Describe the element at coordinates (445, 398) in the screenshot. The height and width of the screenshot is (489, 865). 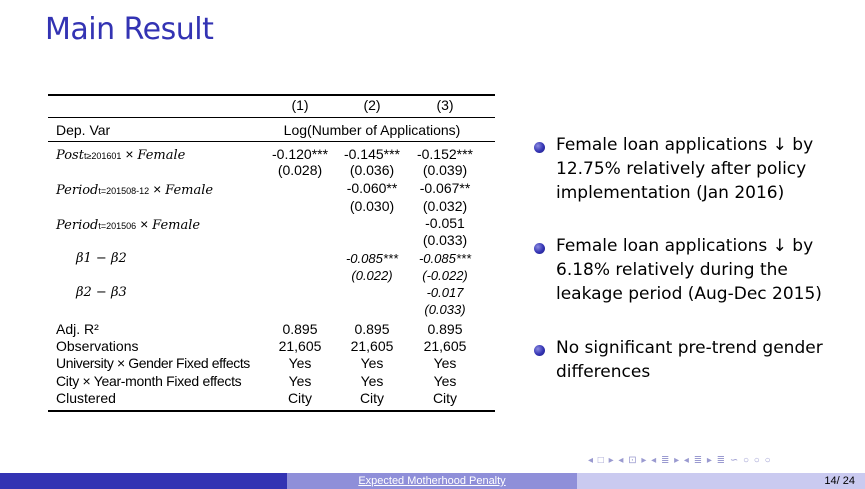
I see `stat-clustered-3: City` at that location.